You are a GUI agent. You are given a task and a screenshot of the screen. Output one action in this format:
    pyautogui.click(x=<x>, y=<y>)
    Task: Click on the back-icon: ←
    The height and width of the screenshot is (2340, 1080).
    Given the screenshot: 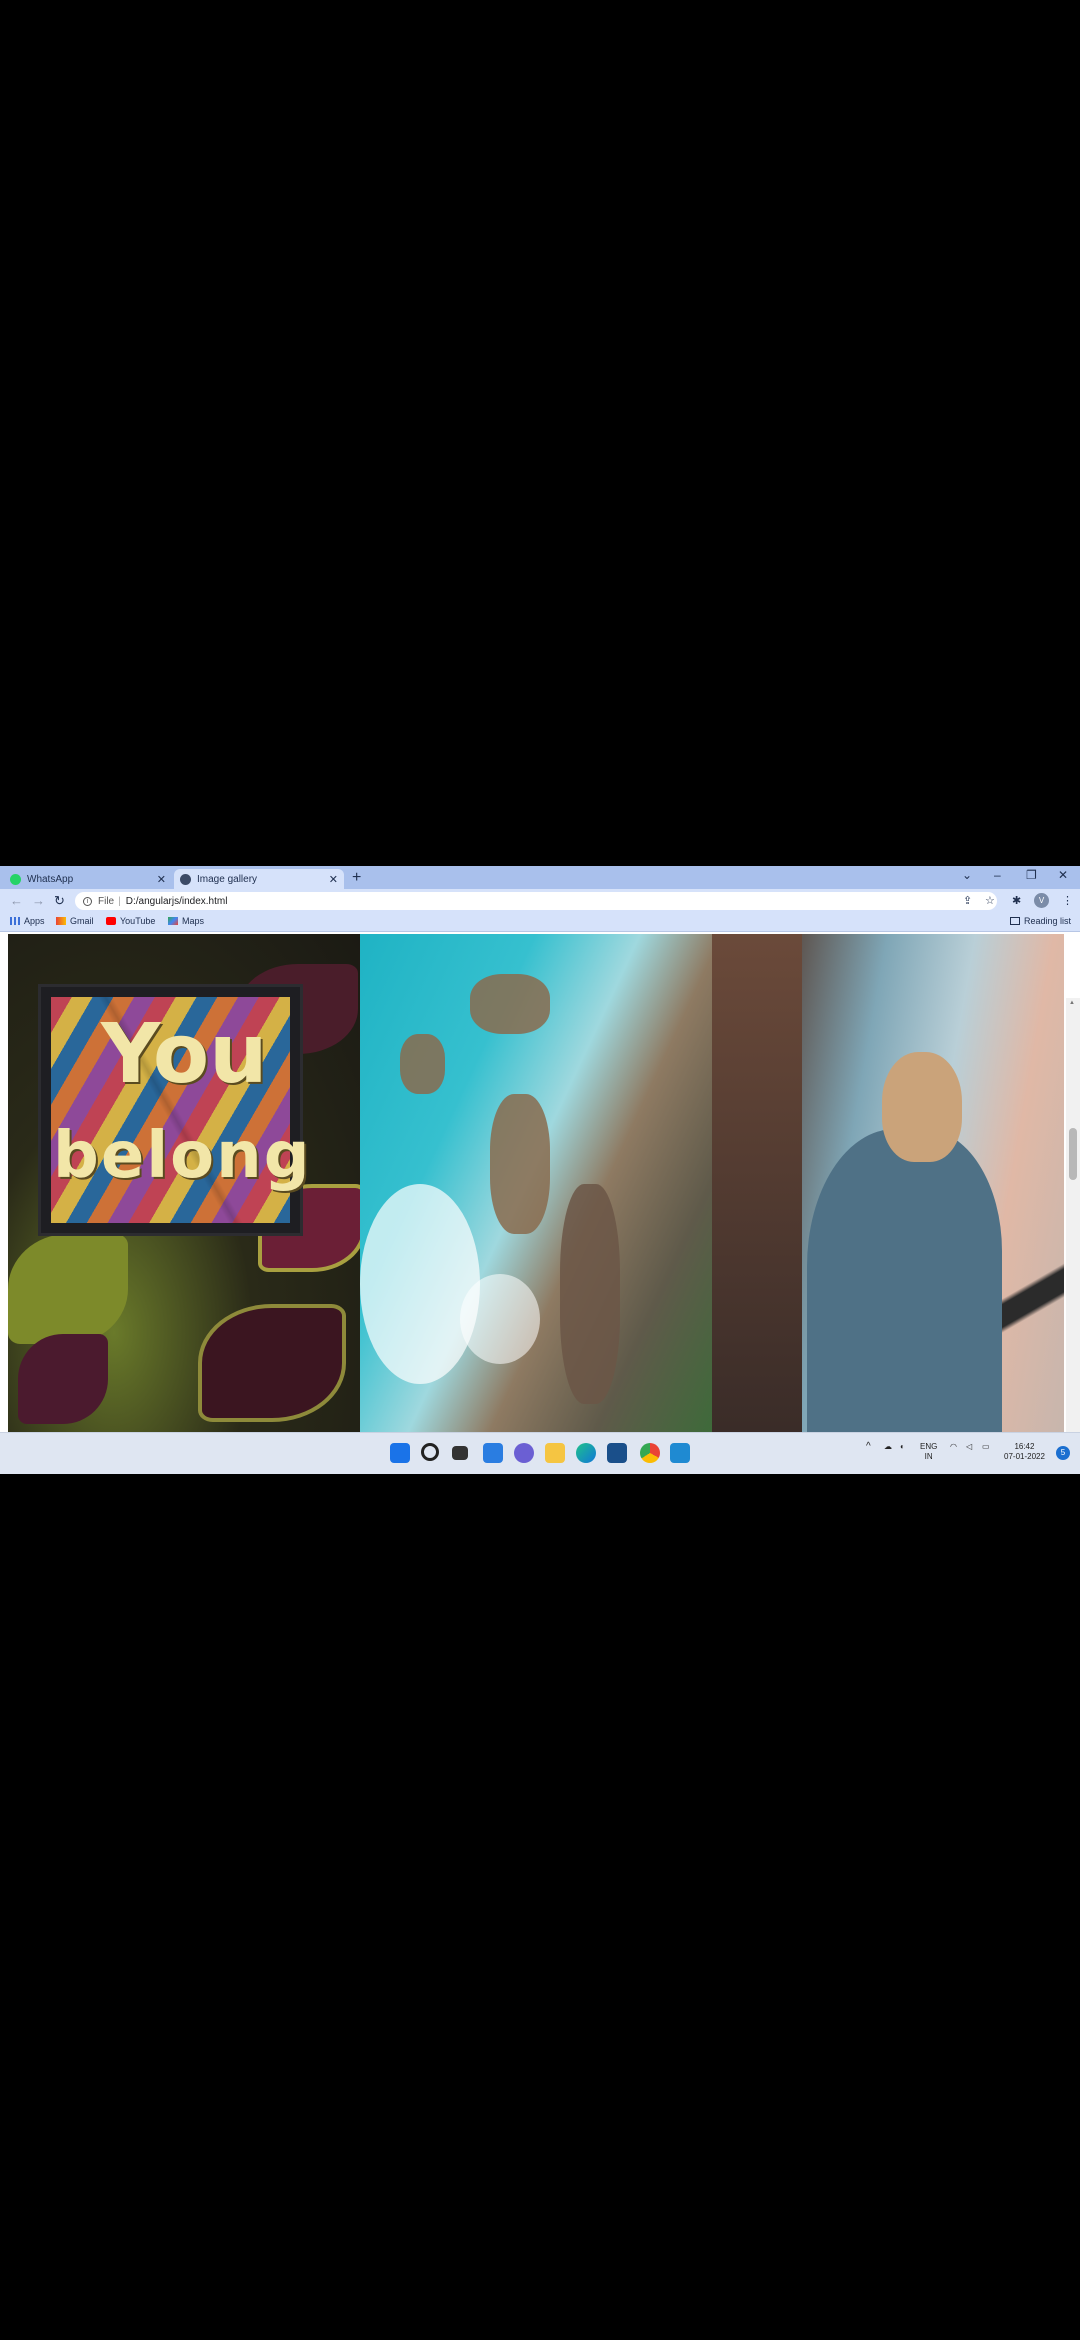 What is the action you would take?
    pyautogui.click(x=16, y=900)
    